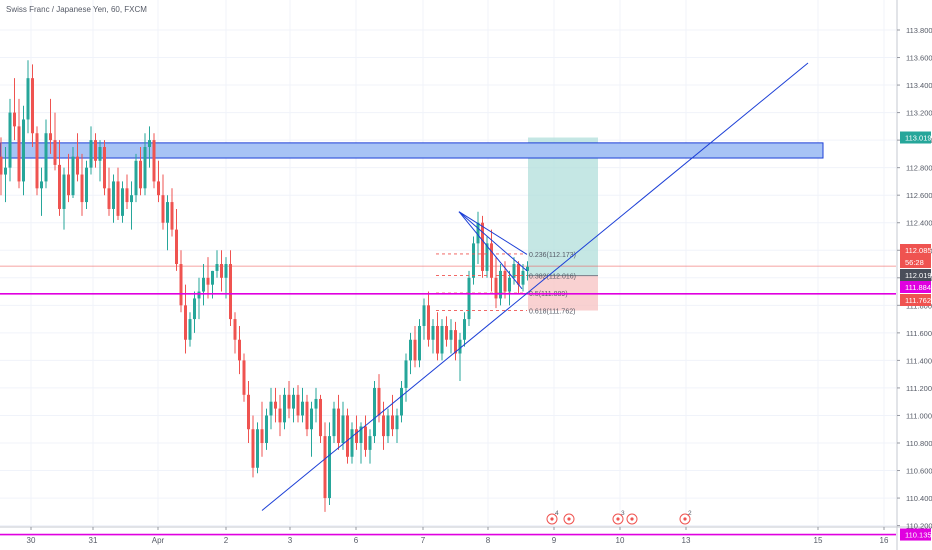 This screenshot has width=932, height=550. What do you see at coordinates (493, 233) in the screenshot?
I see `triangle-upper-line-a` at bounding box center [493, 233].